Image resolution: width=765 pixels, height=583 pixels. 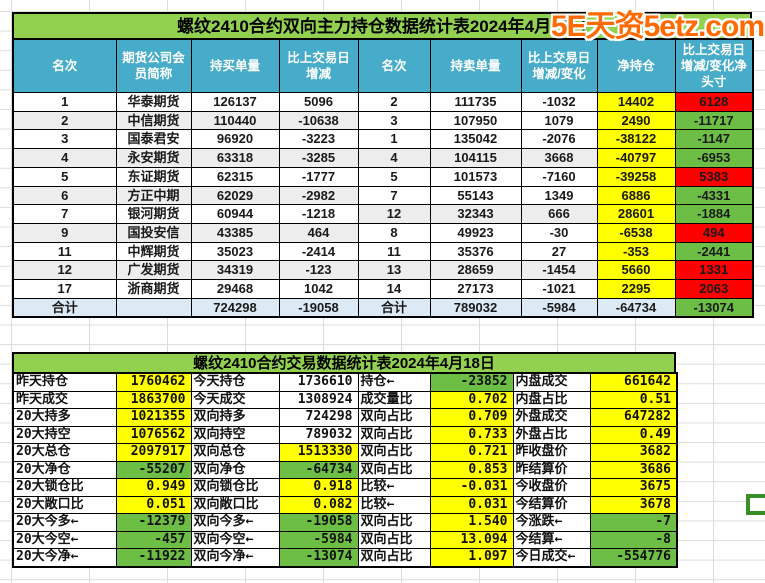 What do you see at coordinates (318, 557) in the screenshot?
I see `metric-value: -13074` at bounding box center [318, 557].